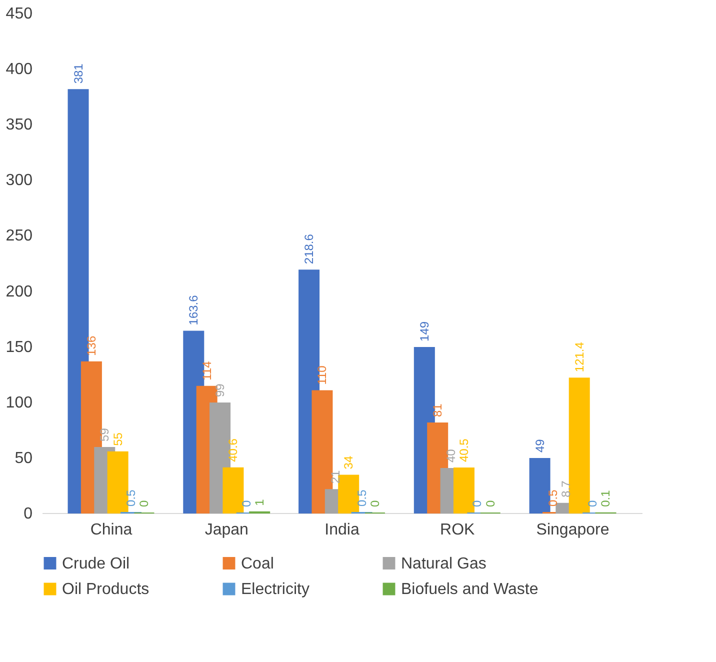 The width and height of the screenshot is (716, 662). What do you see at coordinates (96, 563) in the screenshot?
I see `legend-label: Crude Oil` at bounding box center [96, 563].